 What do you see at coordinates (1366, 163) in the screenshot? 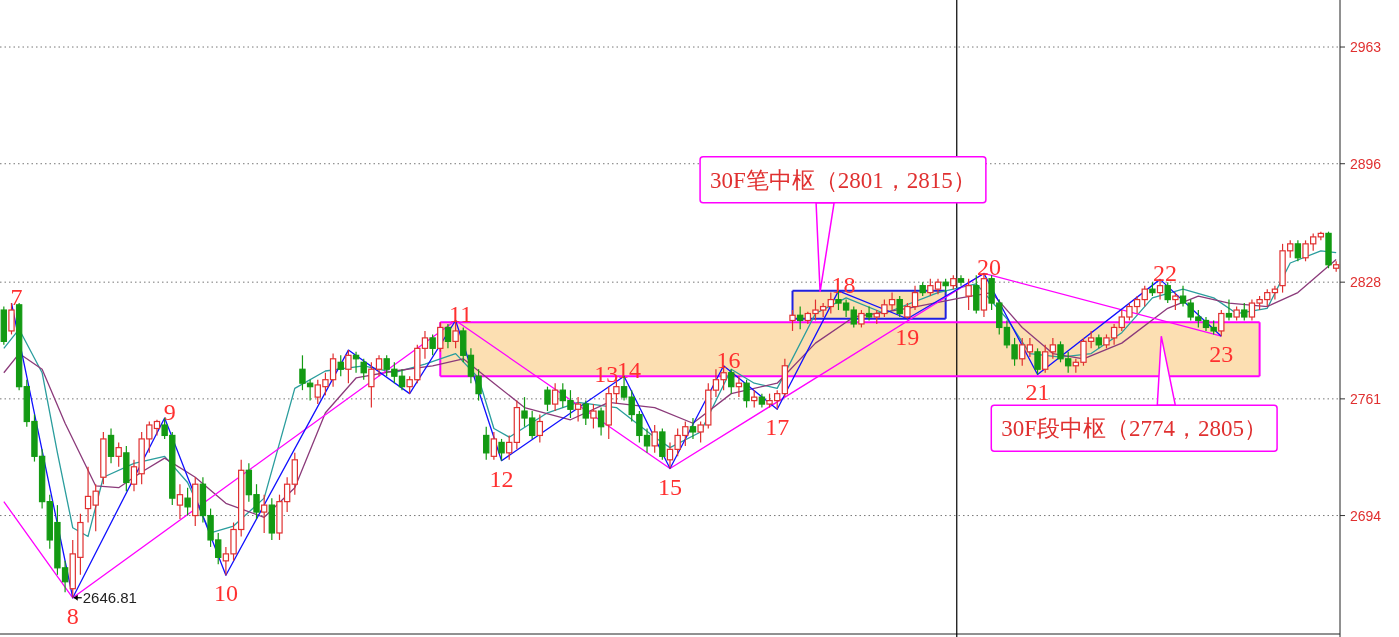
I see `y-tick-label: 2896` at bounding box center [1366, 163].